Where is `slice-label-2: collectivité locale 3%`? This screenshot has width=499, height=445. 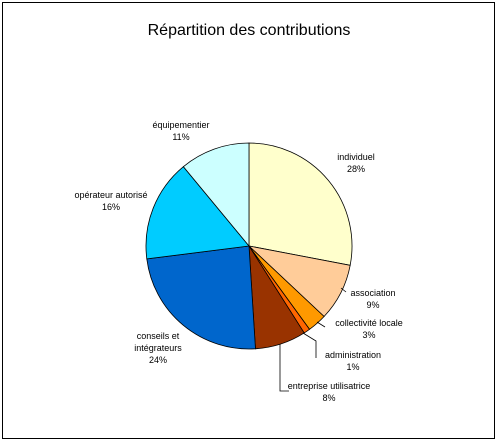 slice-label-2: collectivité locale 3% is located at coordinates (369, 329).